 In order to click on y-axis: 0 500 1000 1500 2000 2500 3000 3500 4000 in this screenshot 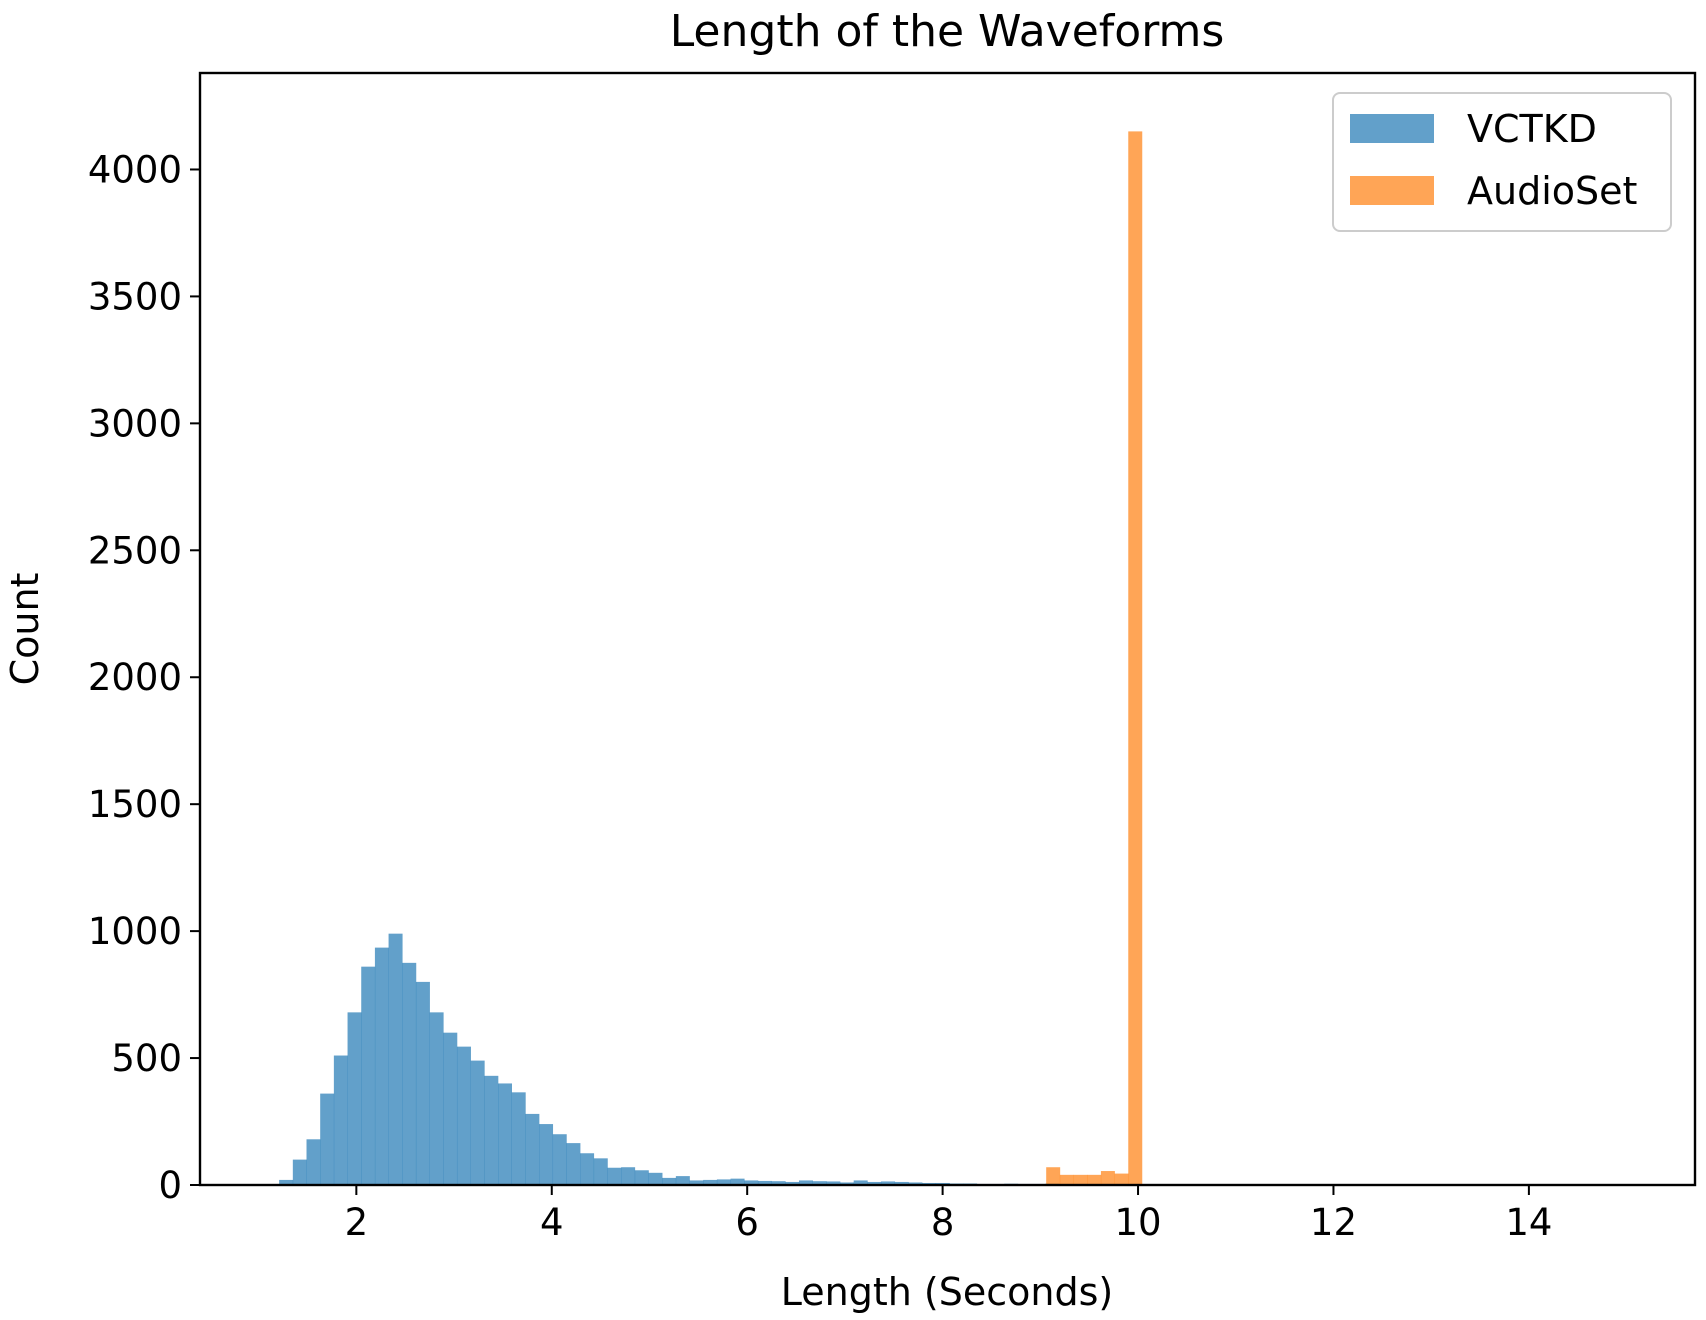, I will do `click(144, 677)`.